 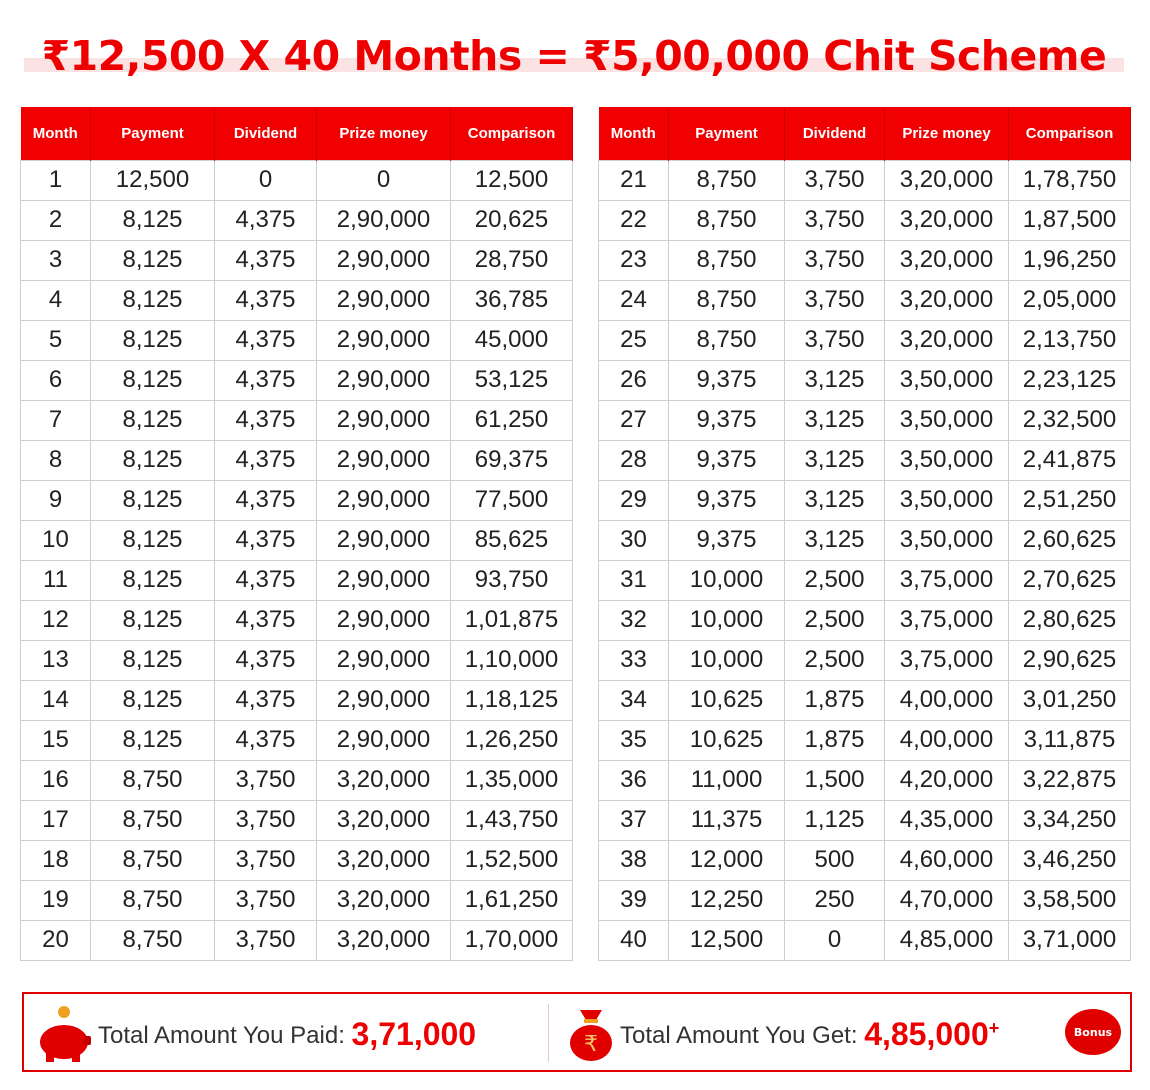 I want to click on cell-month: 35, so click(x=633, y=740).